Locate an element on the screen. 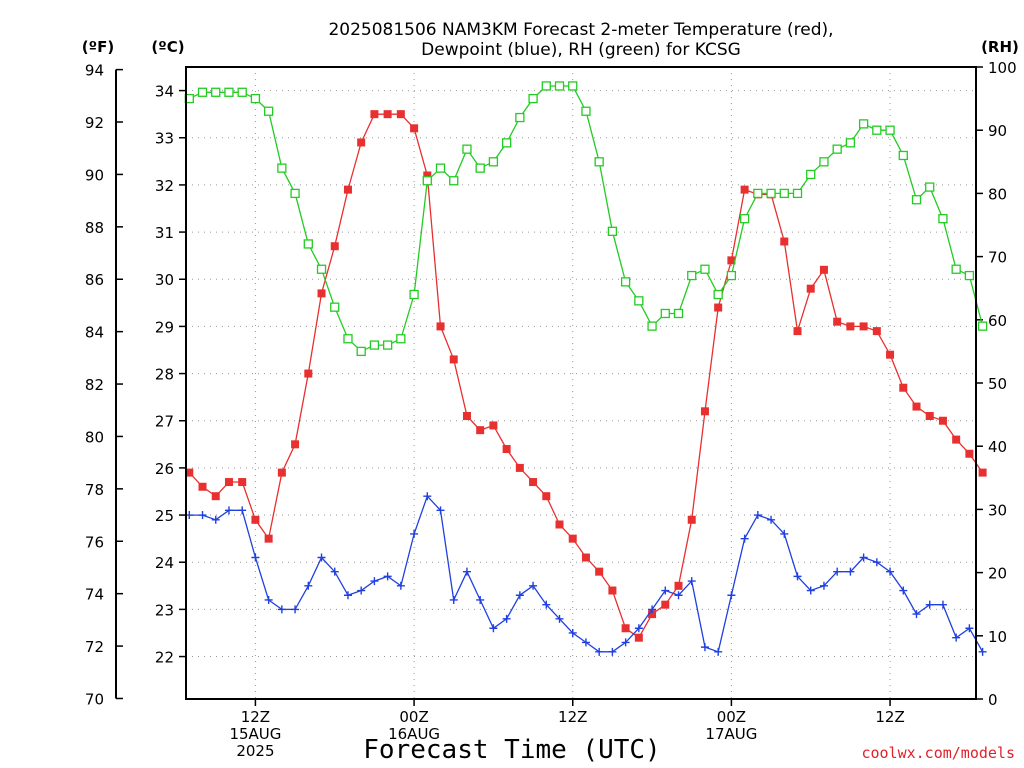 The image size is (1024, 768). rh-tick-label: 50 is located at coordinates (997, 384).